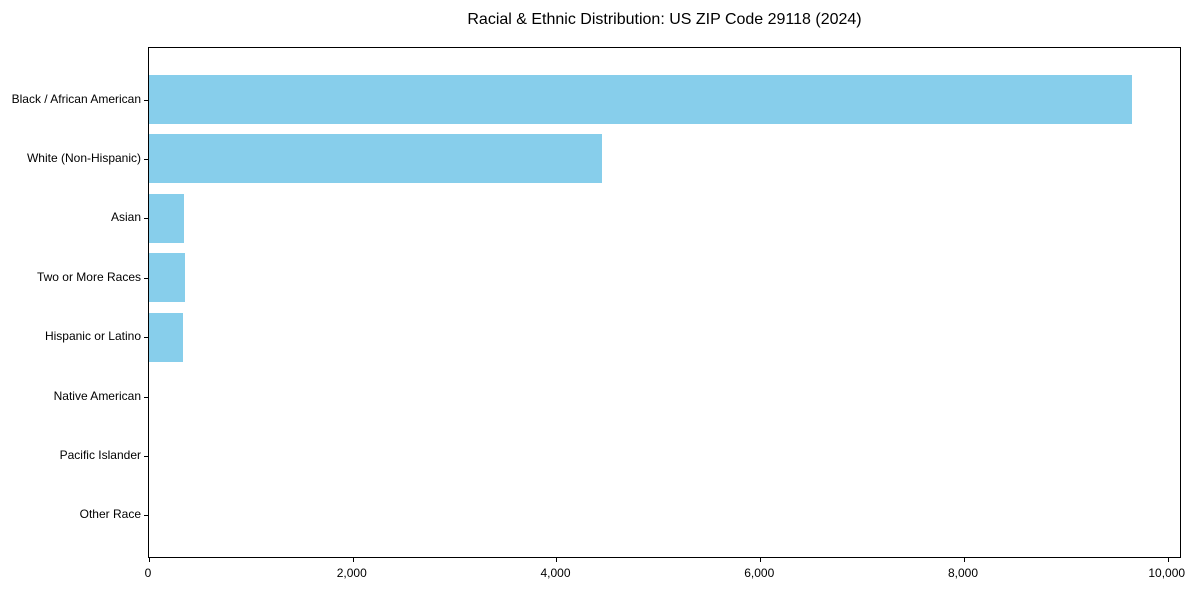 This screenshot has width=1200, height=600. I want to click on y-axis-category-label: Hispanic or Latino, so click(92, 336).